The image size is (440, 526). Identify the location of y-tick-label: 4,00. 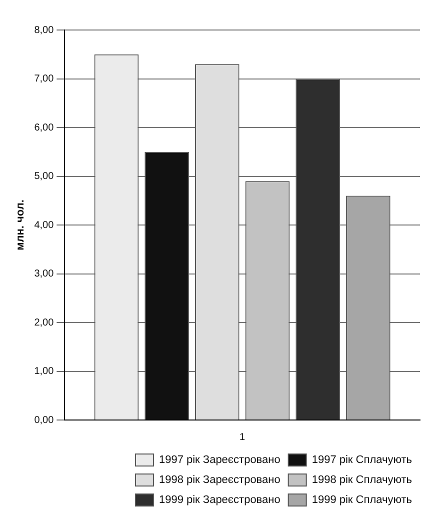
(44, 225).